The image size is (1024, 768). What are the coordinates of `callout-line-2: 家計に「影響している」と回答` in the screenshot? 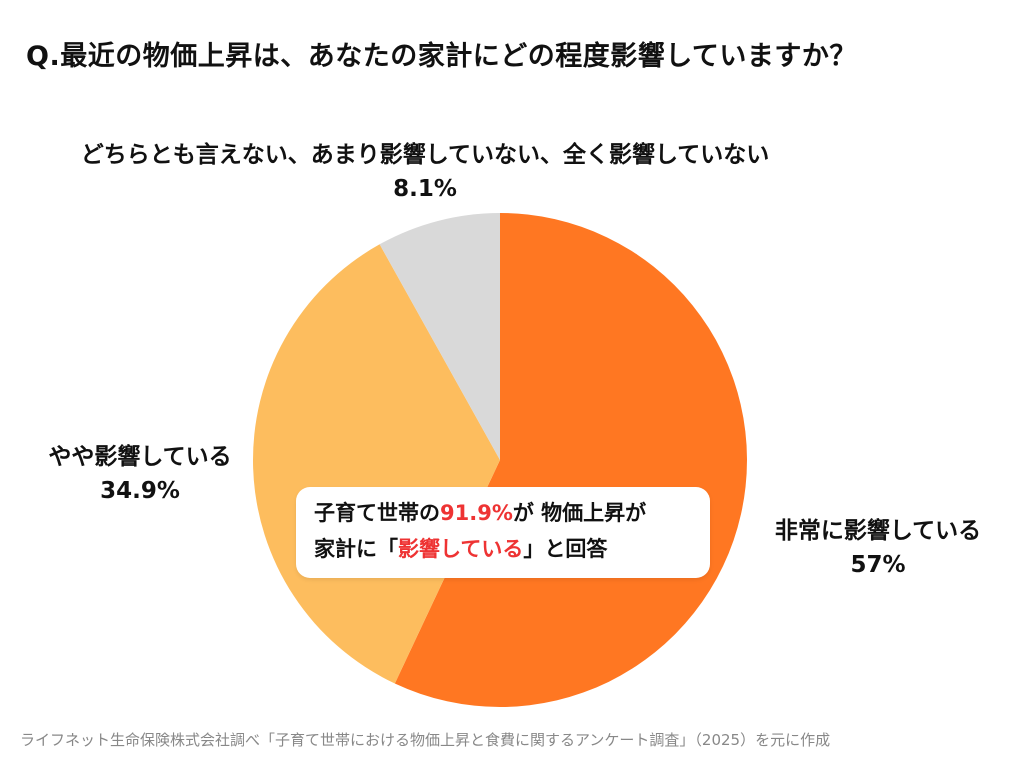 It's located at (512, 549).